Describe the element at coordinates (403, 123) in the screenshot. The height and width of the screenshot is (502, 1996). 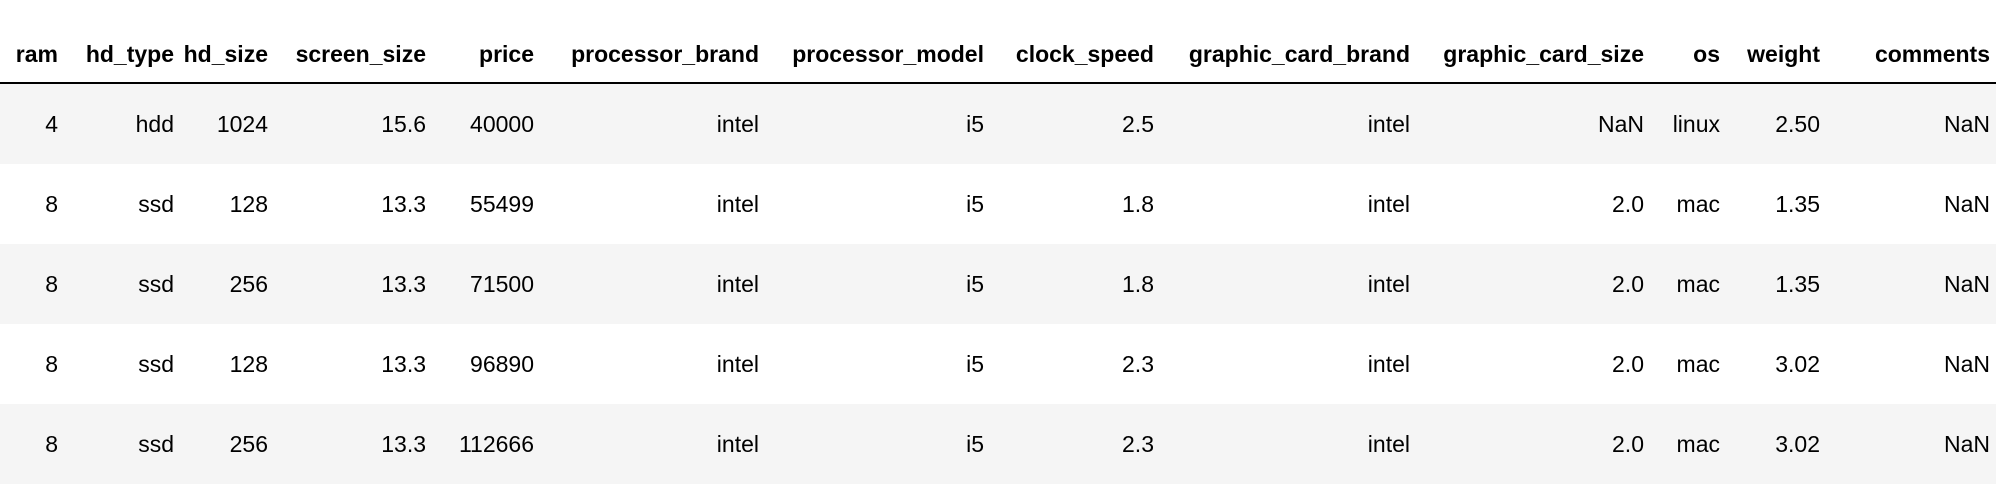
I see `table-cell: 15.6` at that location.